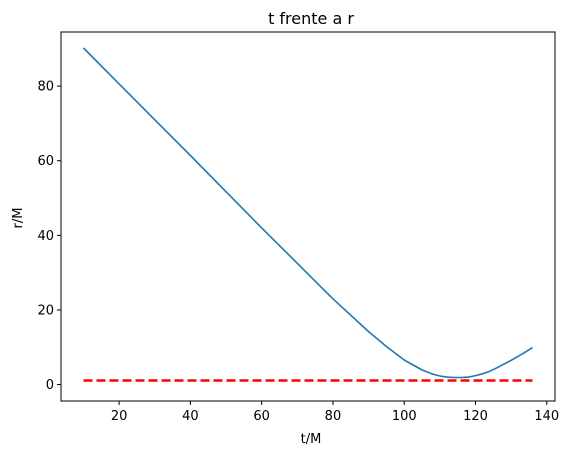 This screenshot has height=455, width=568. What do you see at coordinates (546, 416) in the screenshot?
I see `x-tick-label: 140` at bounding box center [546, 416].